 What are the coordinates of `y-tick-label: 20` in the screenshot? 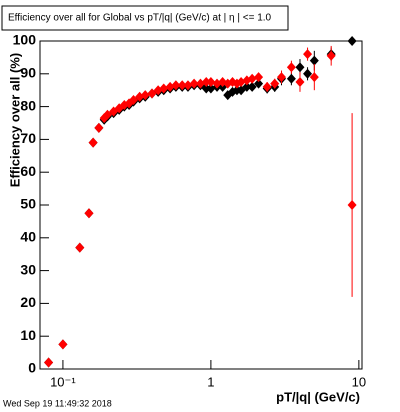 It's located at (28, 302).